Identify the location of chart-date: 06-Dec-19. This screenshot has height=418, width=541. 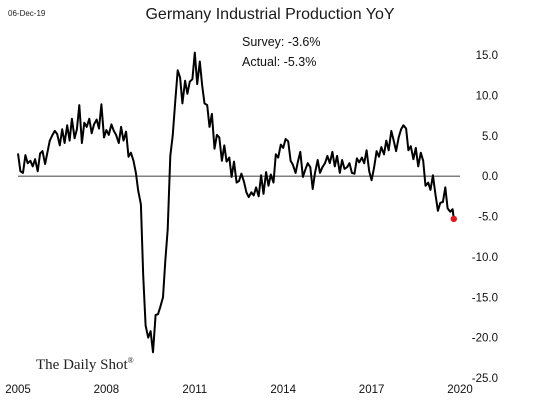
(27, 13).